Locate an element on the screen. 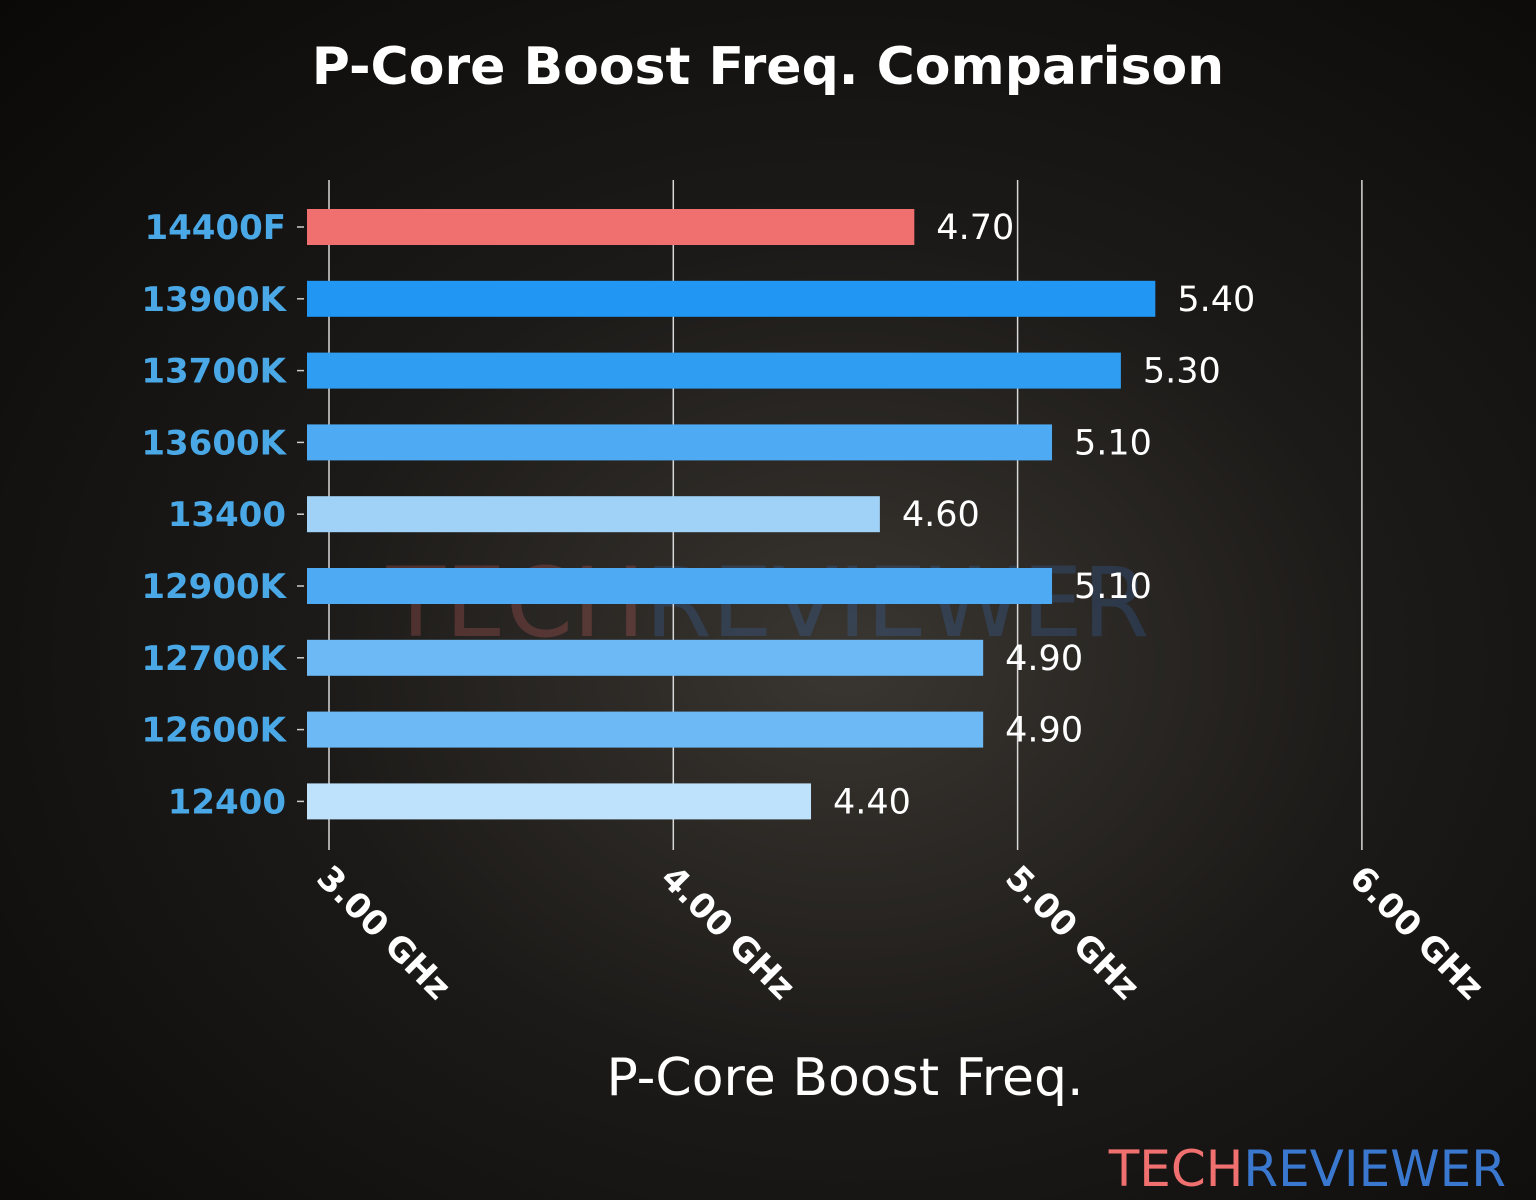  x-tick-label: 4.00 GHz is located at coordinates (728, 933).